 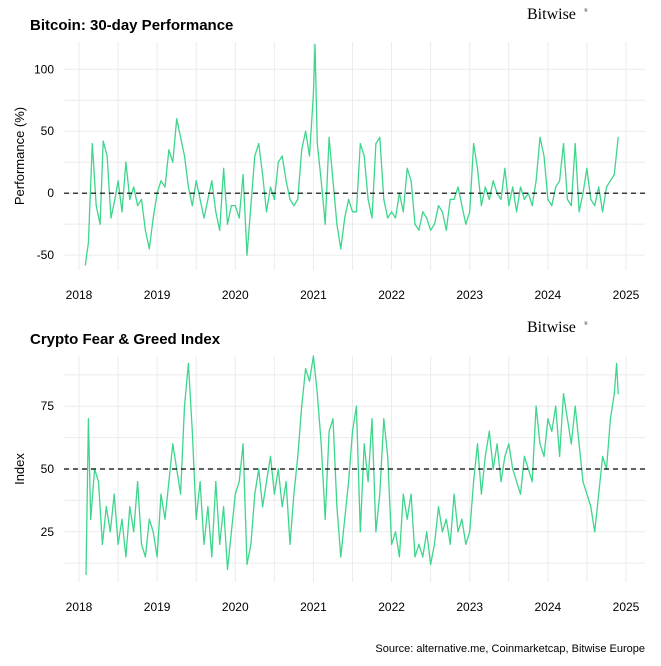 I want to click on x-tick-label: 2018, so click(x=79, y=607).